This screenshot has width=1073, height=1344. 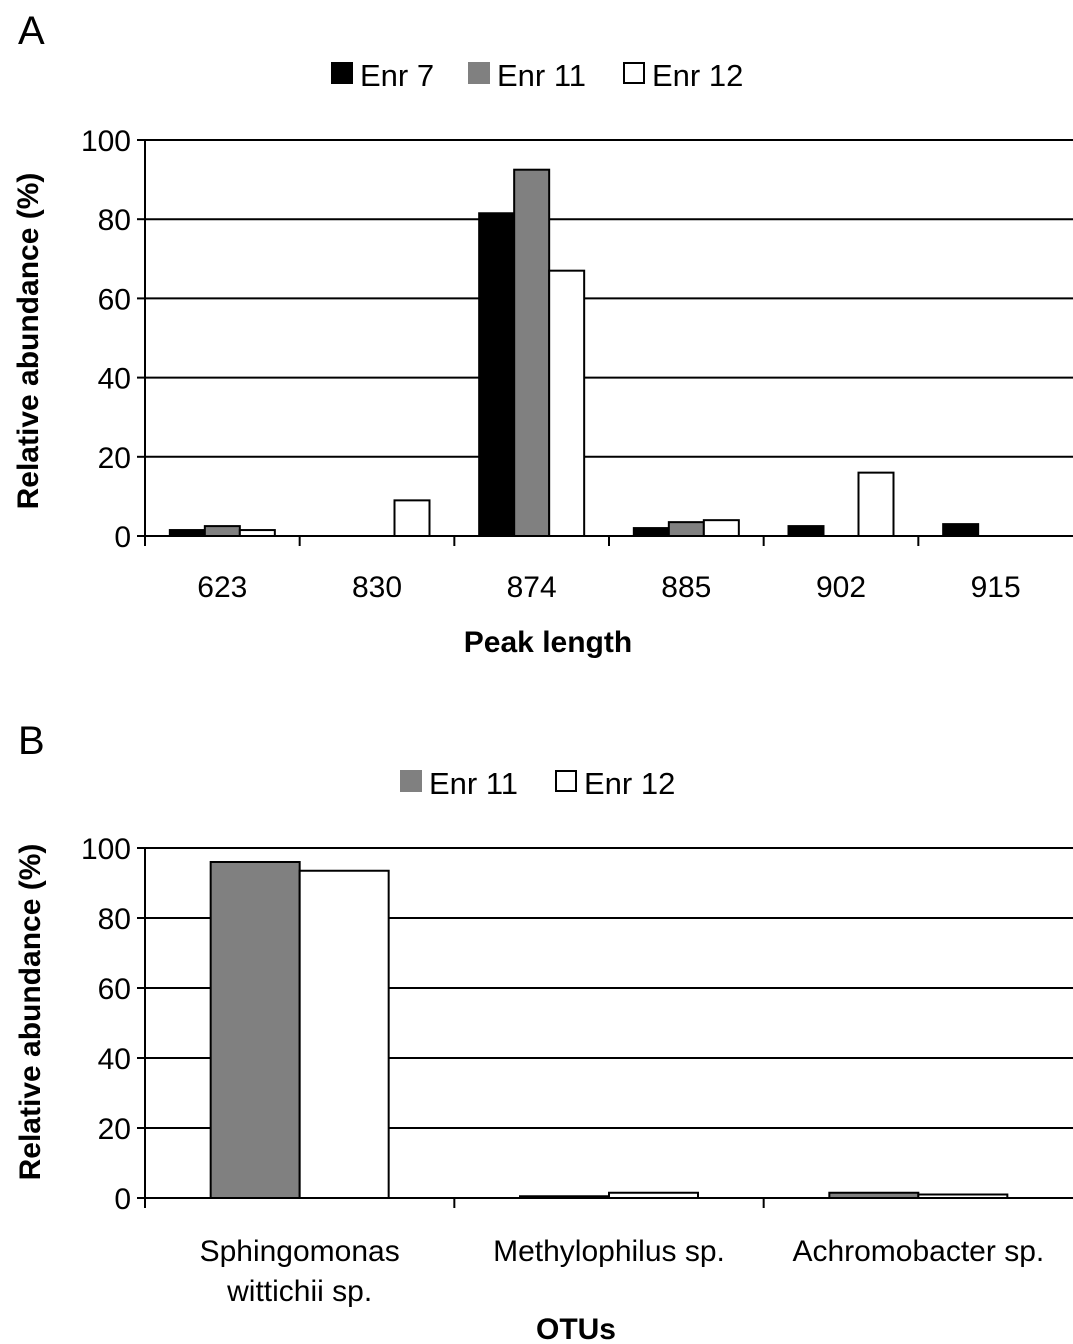 I want to click on y-axis-title-a: Relative abundance (%), so click(x=28, y=341).